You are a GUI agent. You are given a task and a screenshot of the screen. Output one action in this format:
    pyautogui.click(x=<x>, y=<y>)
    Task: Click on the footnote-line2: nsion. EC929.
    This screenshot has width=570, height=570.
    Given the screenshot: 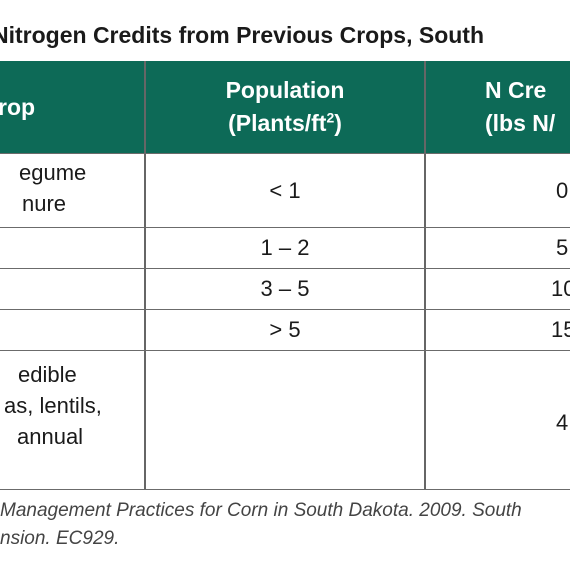 What is the action you would take?
    pyautogui.click(x=60, y=538)
    